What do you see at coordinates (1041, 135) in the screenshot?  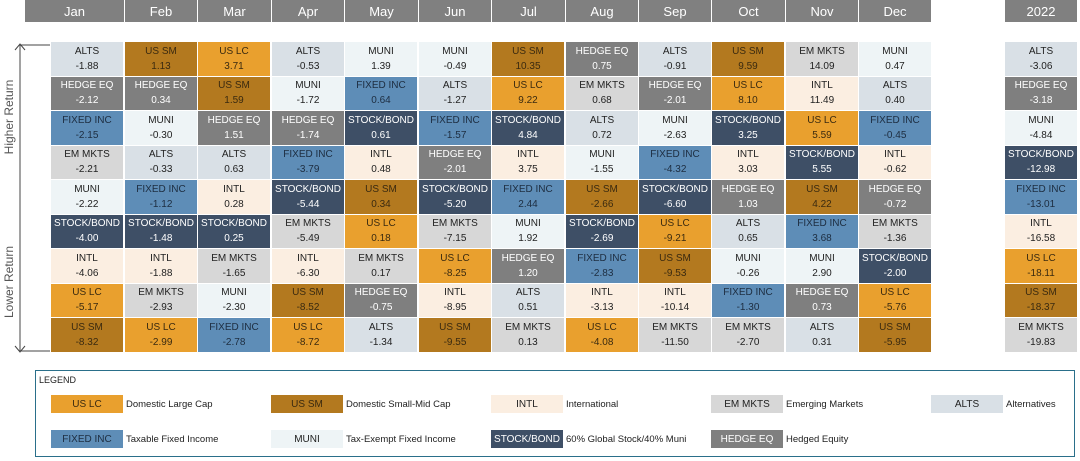 I see `return-value: -4.84` at bounding box center [1041, 135].